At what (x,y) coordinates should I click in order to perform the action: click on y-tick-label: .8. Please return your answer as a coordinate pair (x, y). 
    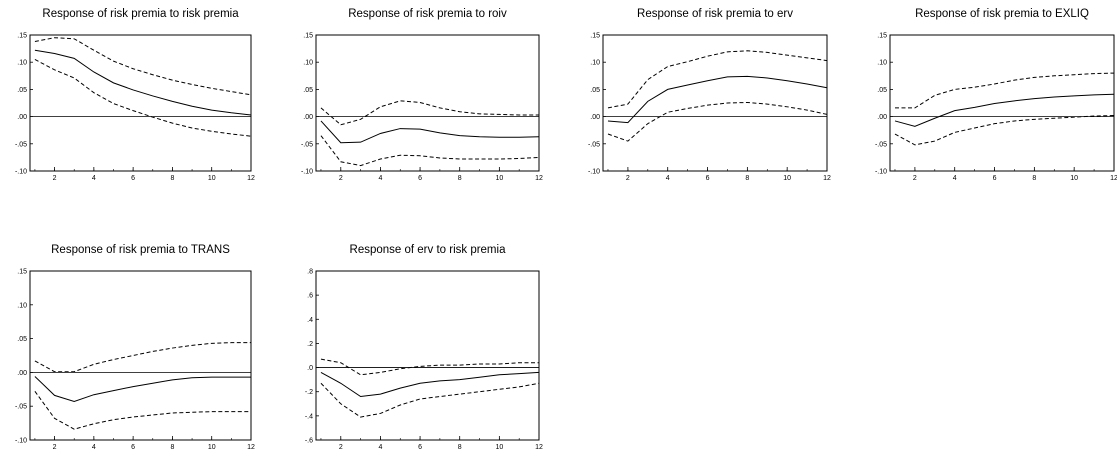
    Looking at the image, I should click on (310, 272).